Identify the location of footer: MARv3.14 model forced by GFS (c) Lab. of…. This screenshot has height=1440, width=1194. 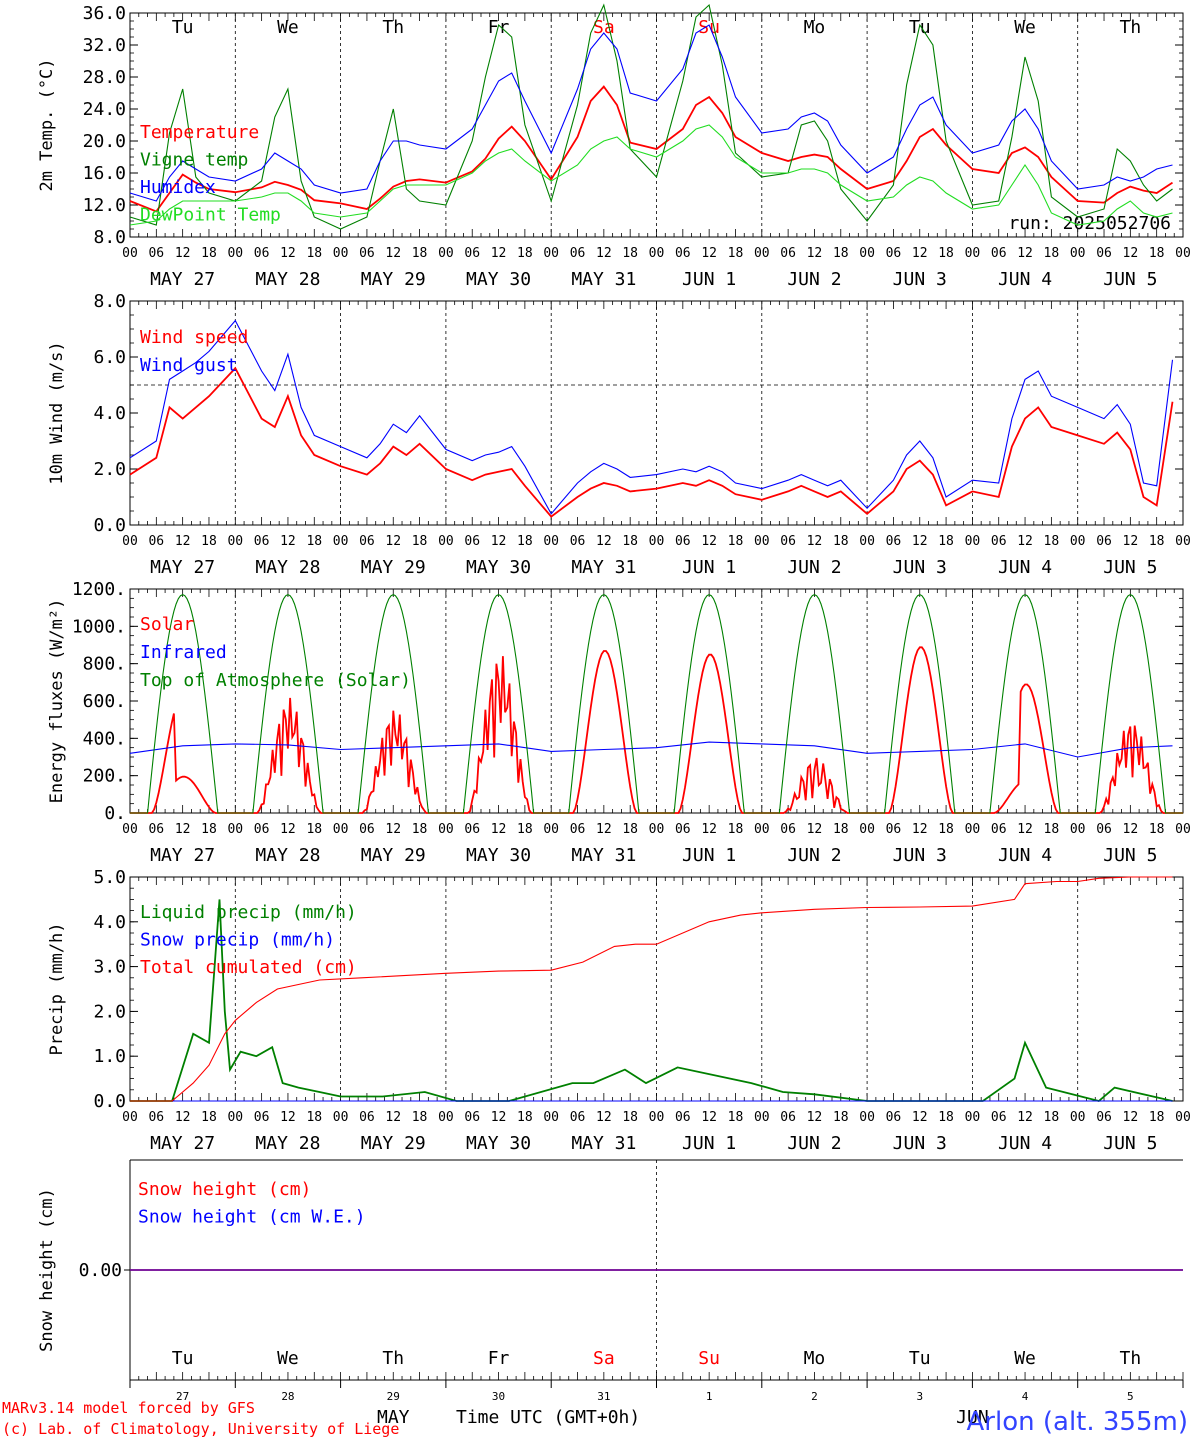
(595, 1418).